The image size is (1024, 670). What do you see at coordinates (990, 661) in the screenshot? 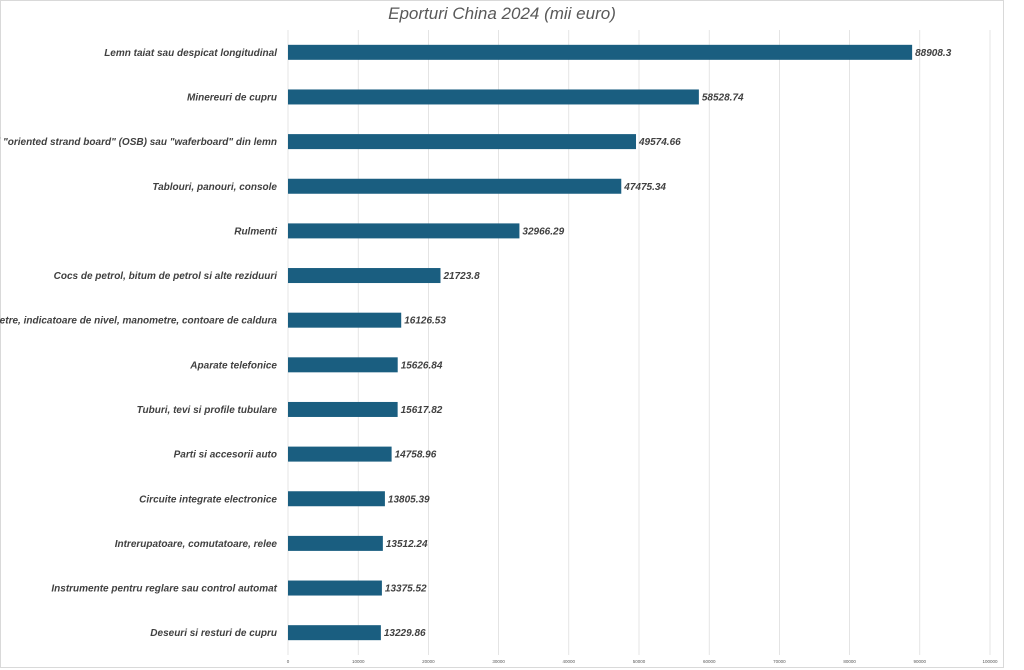
I see `x-tick-label: 100000` at bounding box center [990, 661].